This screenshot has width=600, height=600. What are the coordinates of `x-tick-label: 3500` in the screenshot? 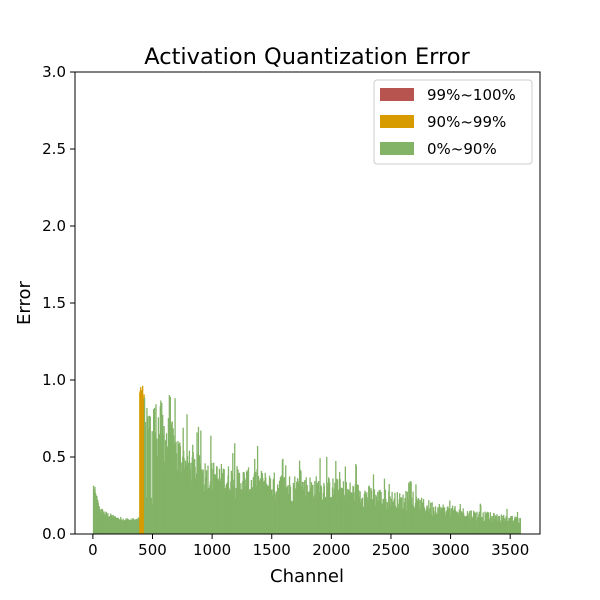 It's located at (510, 550).